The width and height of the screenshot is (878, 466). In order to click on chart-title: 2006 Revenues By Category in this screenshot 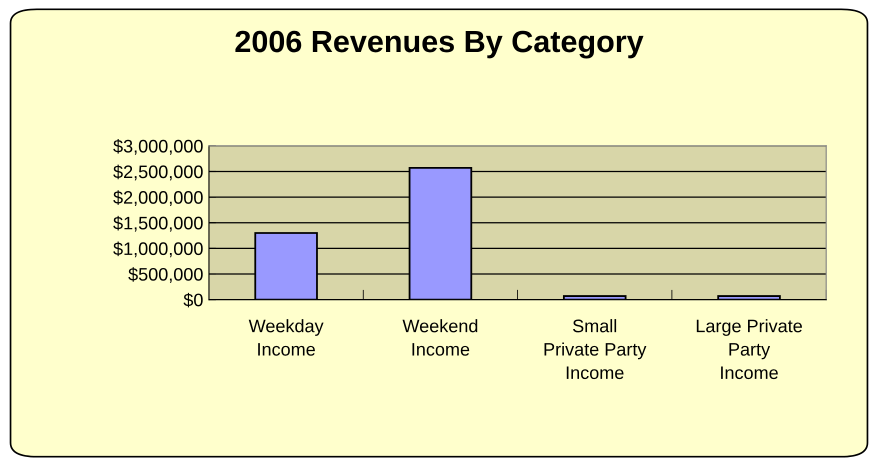, I will do `click(439, 44)`.